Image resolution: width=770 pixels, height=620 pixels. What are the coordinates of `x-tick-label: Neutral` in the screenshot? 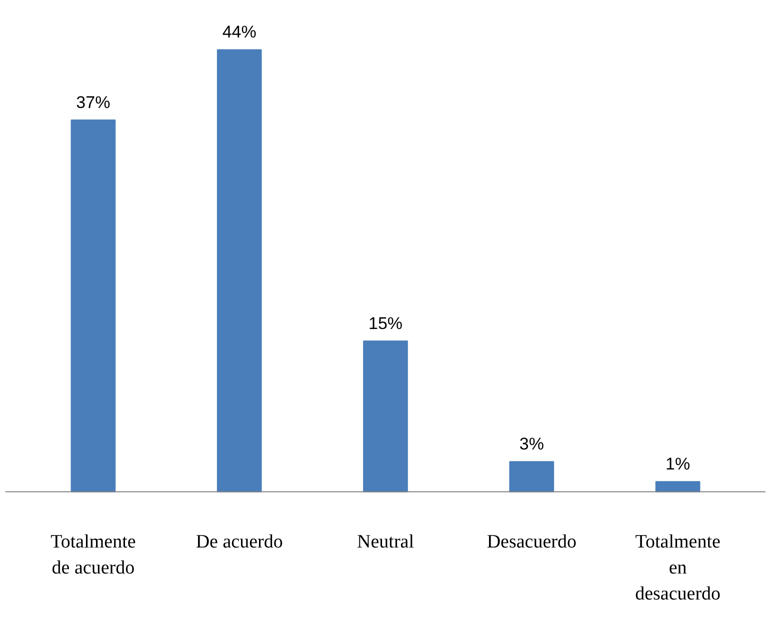 It's located at (385, 542).